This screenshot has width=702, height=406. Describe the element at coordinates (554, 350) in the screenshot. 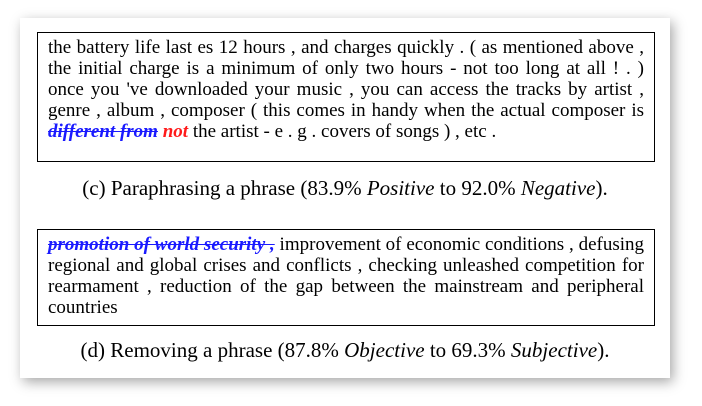

I see `caption-d-to-label: Subjective` at that location.